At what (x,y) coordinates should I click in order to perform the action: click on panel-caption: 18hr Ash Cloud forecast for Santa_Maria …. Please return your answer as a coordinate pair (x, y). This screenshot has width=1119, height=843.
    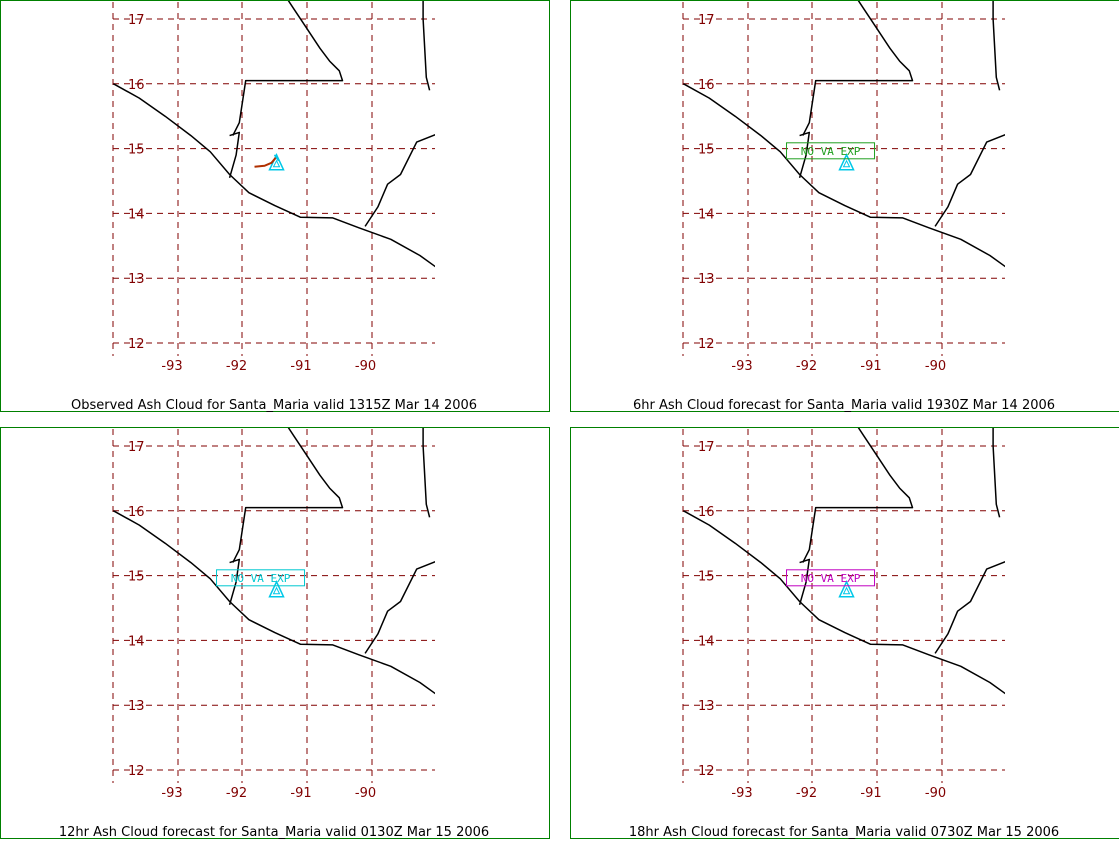
    Looking at the image, I should click on (844, 832).